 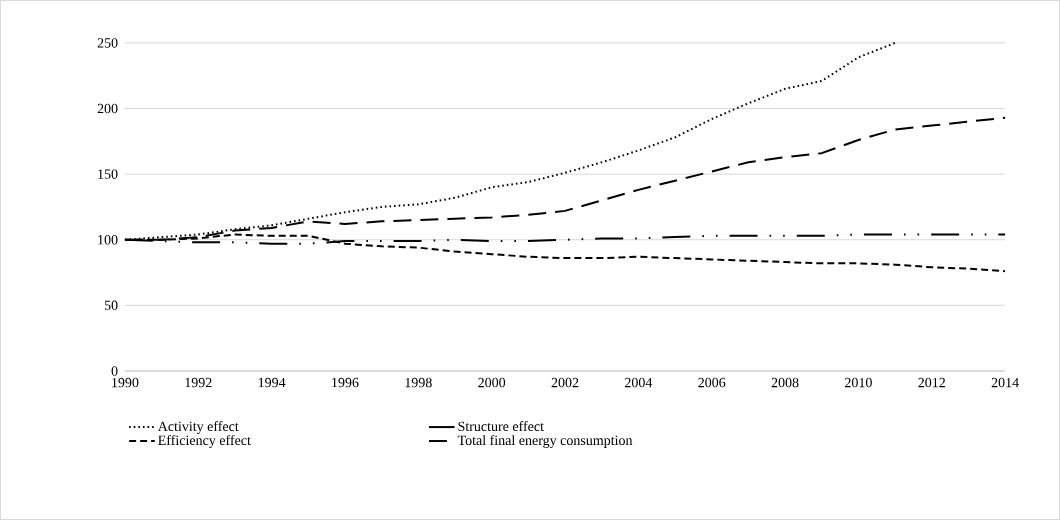 What do you see at coordinates (107, 108) in the screenshot?
I see `y-tick-label: 200` at bounding box center [107, 108].